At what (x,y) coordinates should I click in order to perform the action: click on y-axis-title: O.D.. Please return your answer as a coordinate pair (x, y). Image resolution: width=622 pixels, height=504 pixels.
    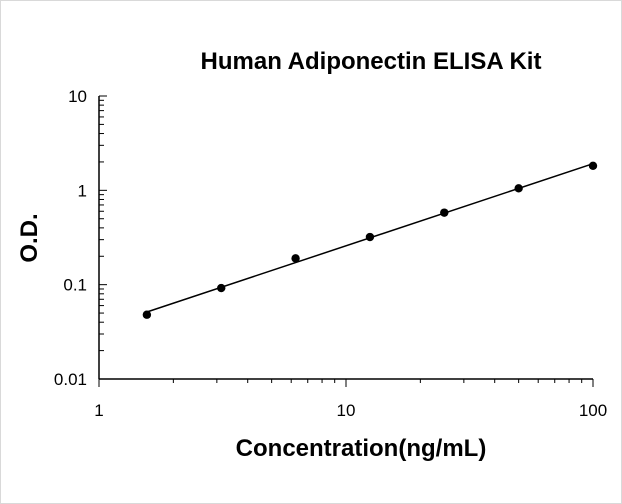
    Looking at the image, I should click on (29, 237).